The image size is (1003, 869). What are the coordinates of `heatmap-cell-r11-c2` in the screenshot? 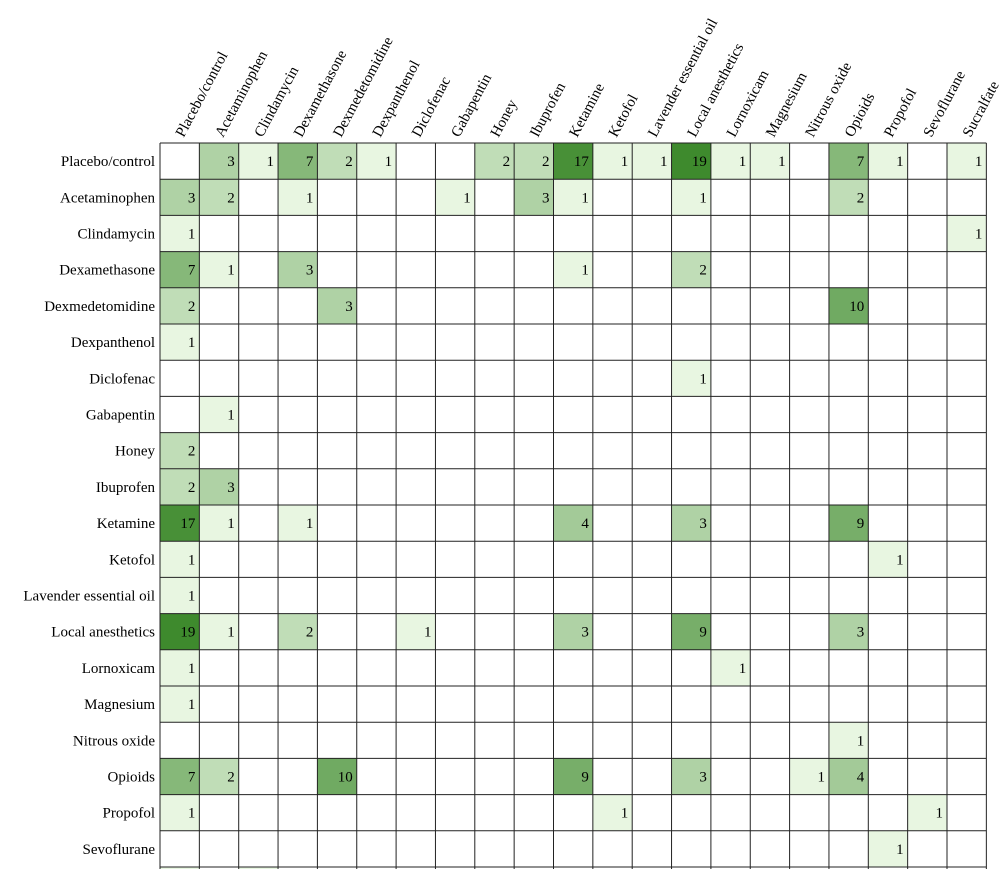 It's located at (219, 523).